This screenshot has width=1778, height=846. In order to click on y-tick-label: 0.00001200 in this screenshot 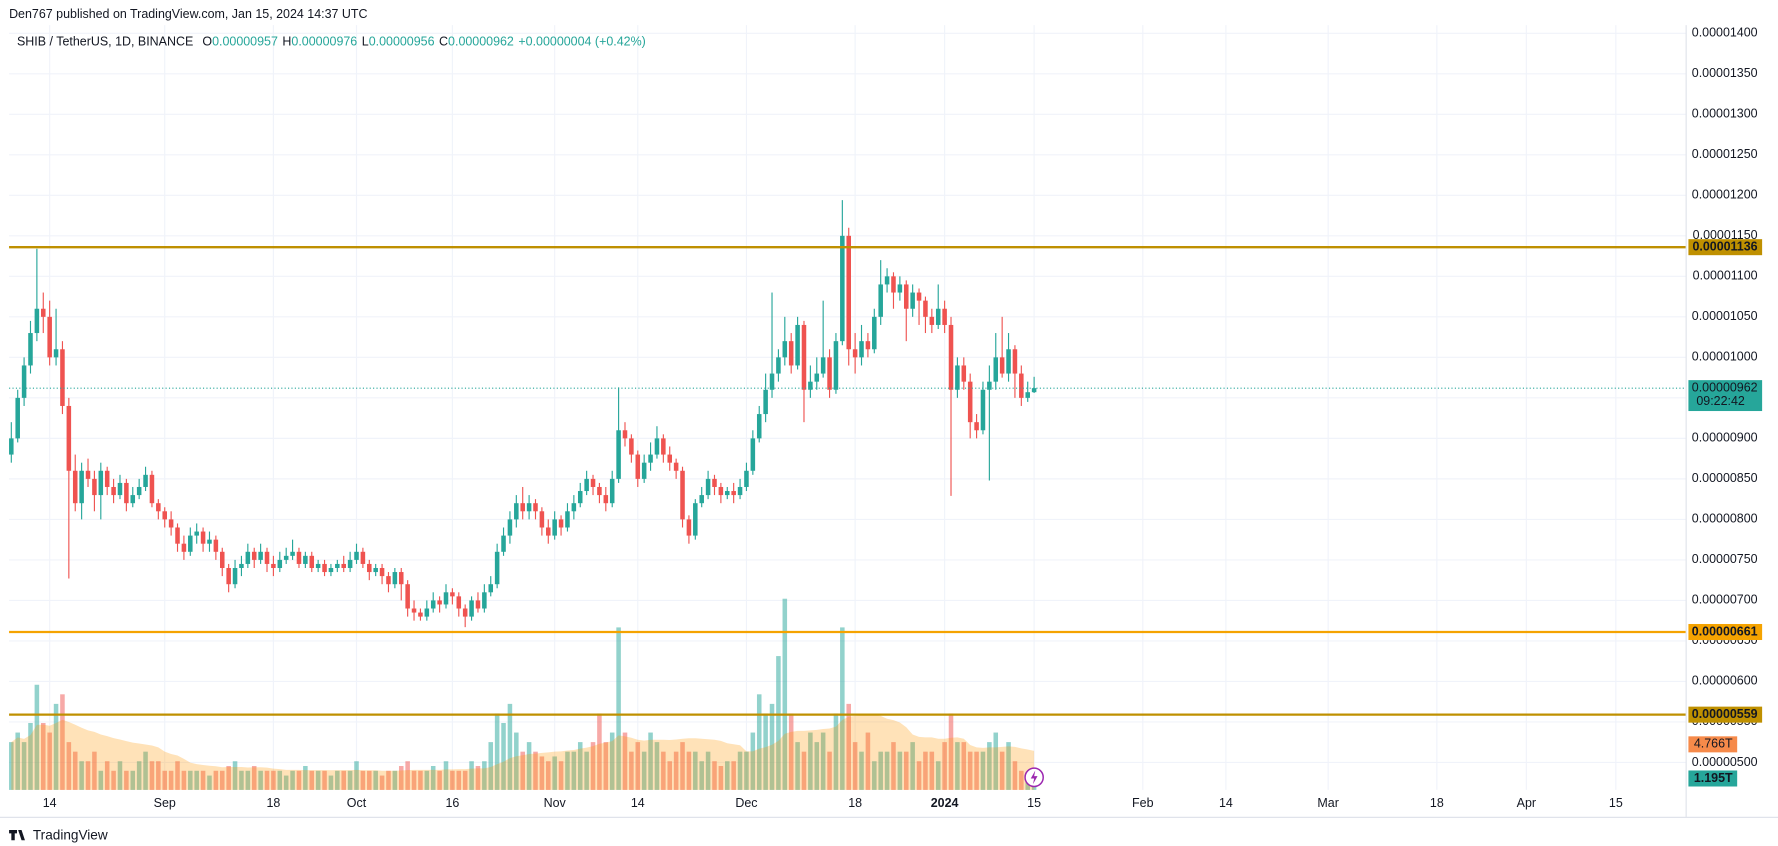, I will do `click(1725, 195)`.